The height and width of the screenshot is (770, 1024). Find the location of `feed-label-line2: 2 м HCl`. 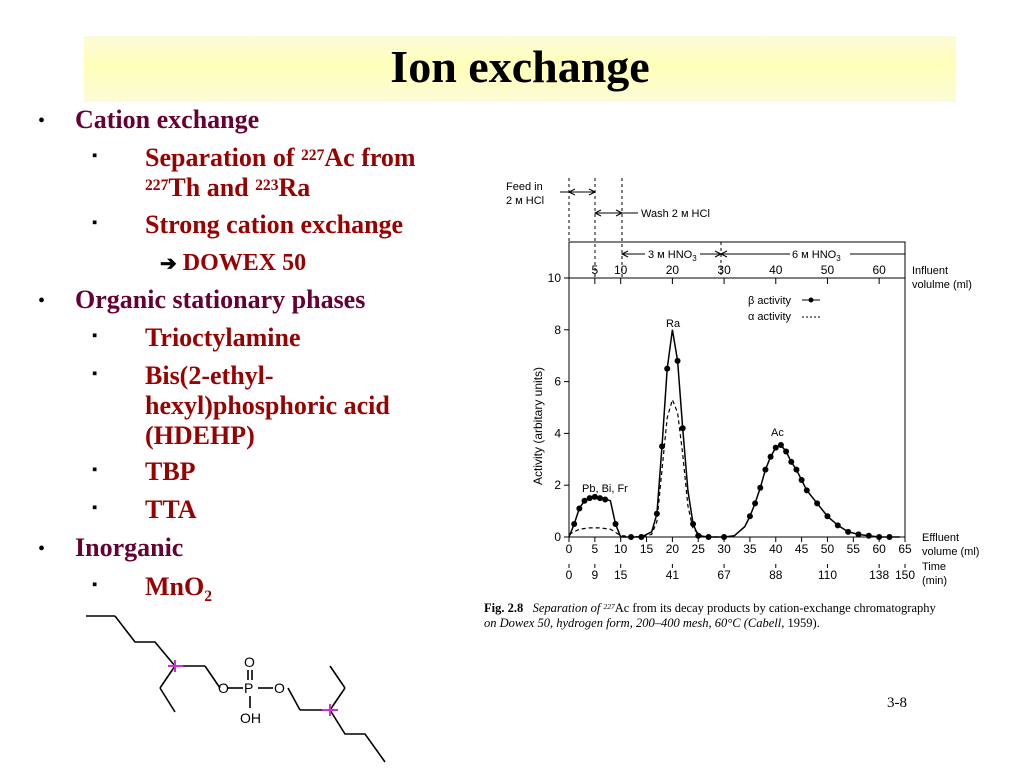

feed-label-line2: 2 м HCl is located at coordinates (525, 201).